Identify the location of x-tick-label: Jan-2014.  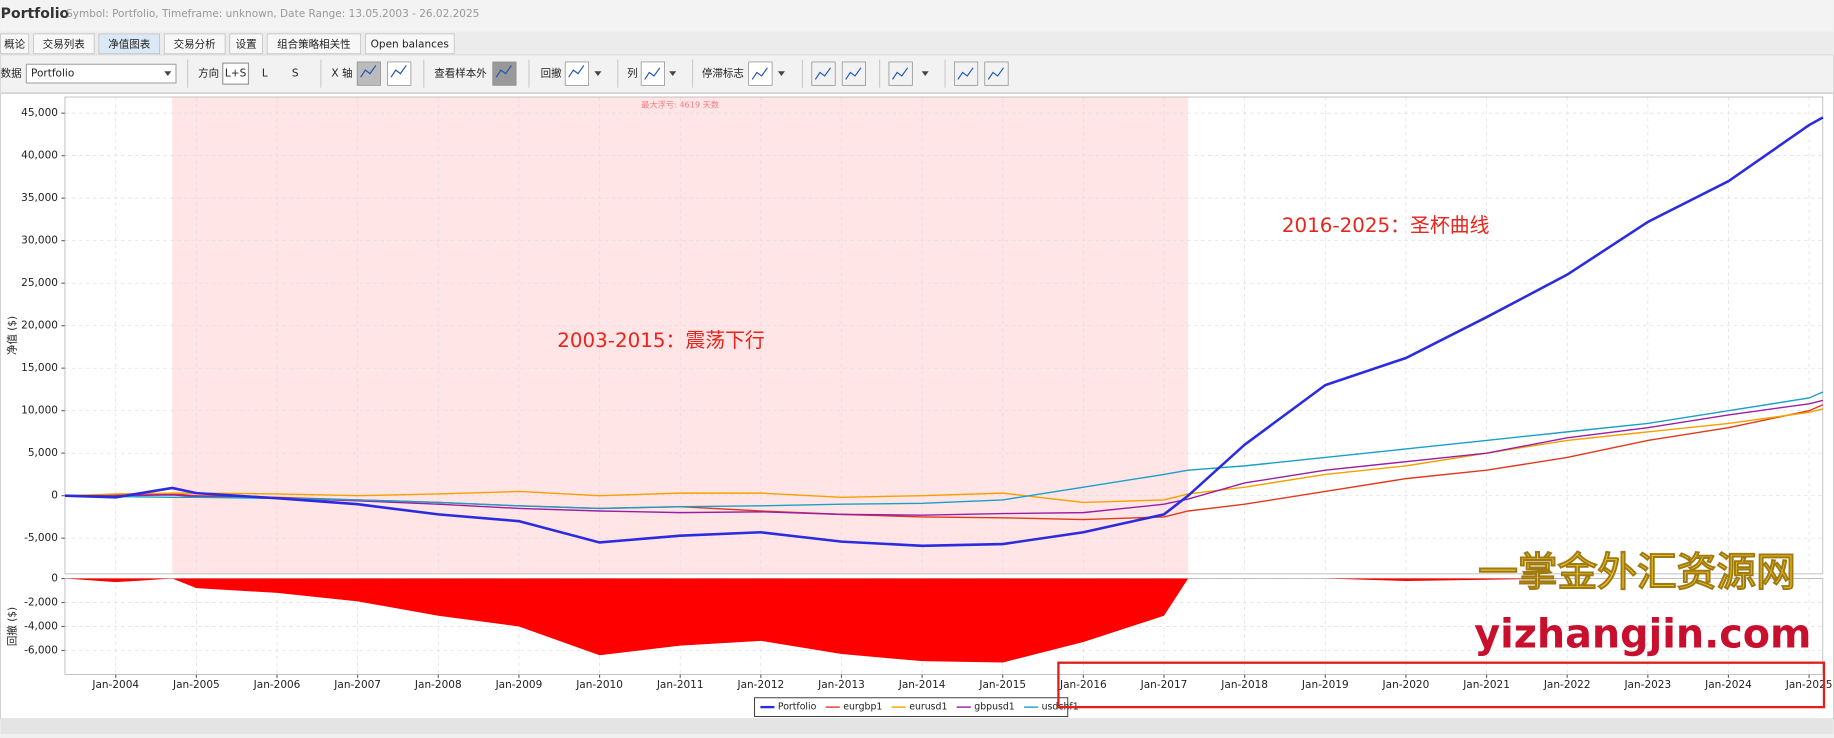
(922, 685).